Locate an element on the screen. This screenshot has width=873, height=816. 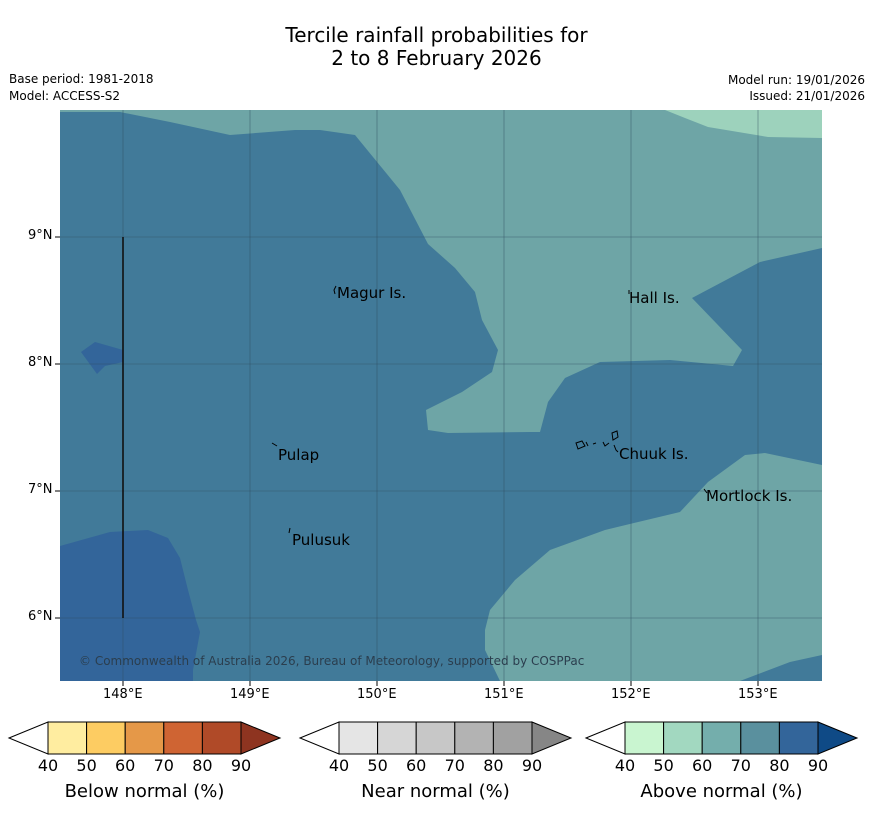
place-label-hall: Hall Is. is located at coordinates (654, 298).